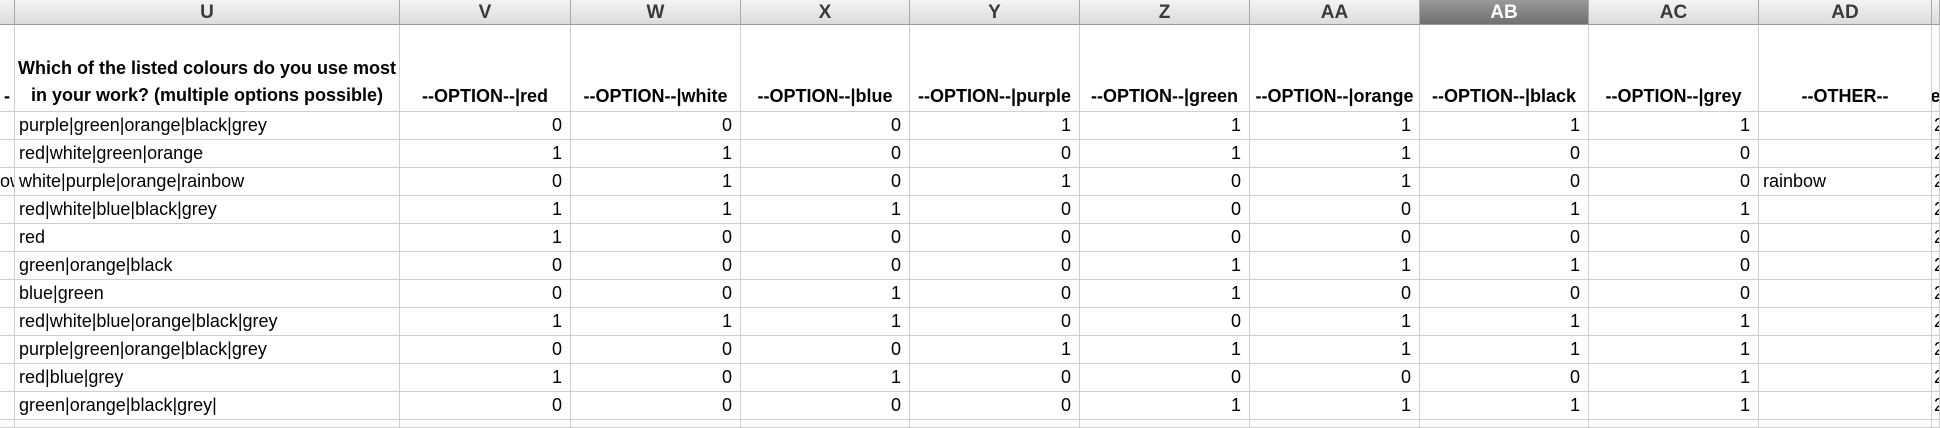 This screenshot has width=1940, height=428. Describe the element at coordinates (207, 238) in the screenshot. I see `table-cell: red` at that location.